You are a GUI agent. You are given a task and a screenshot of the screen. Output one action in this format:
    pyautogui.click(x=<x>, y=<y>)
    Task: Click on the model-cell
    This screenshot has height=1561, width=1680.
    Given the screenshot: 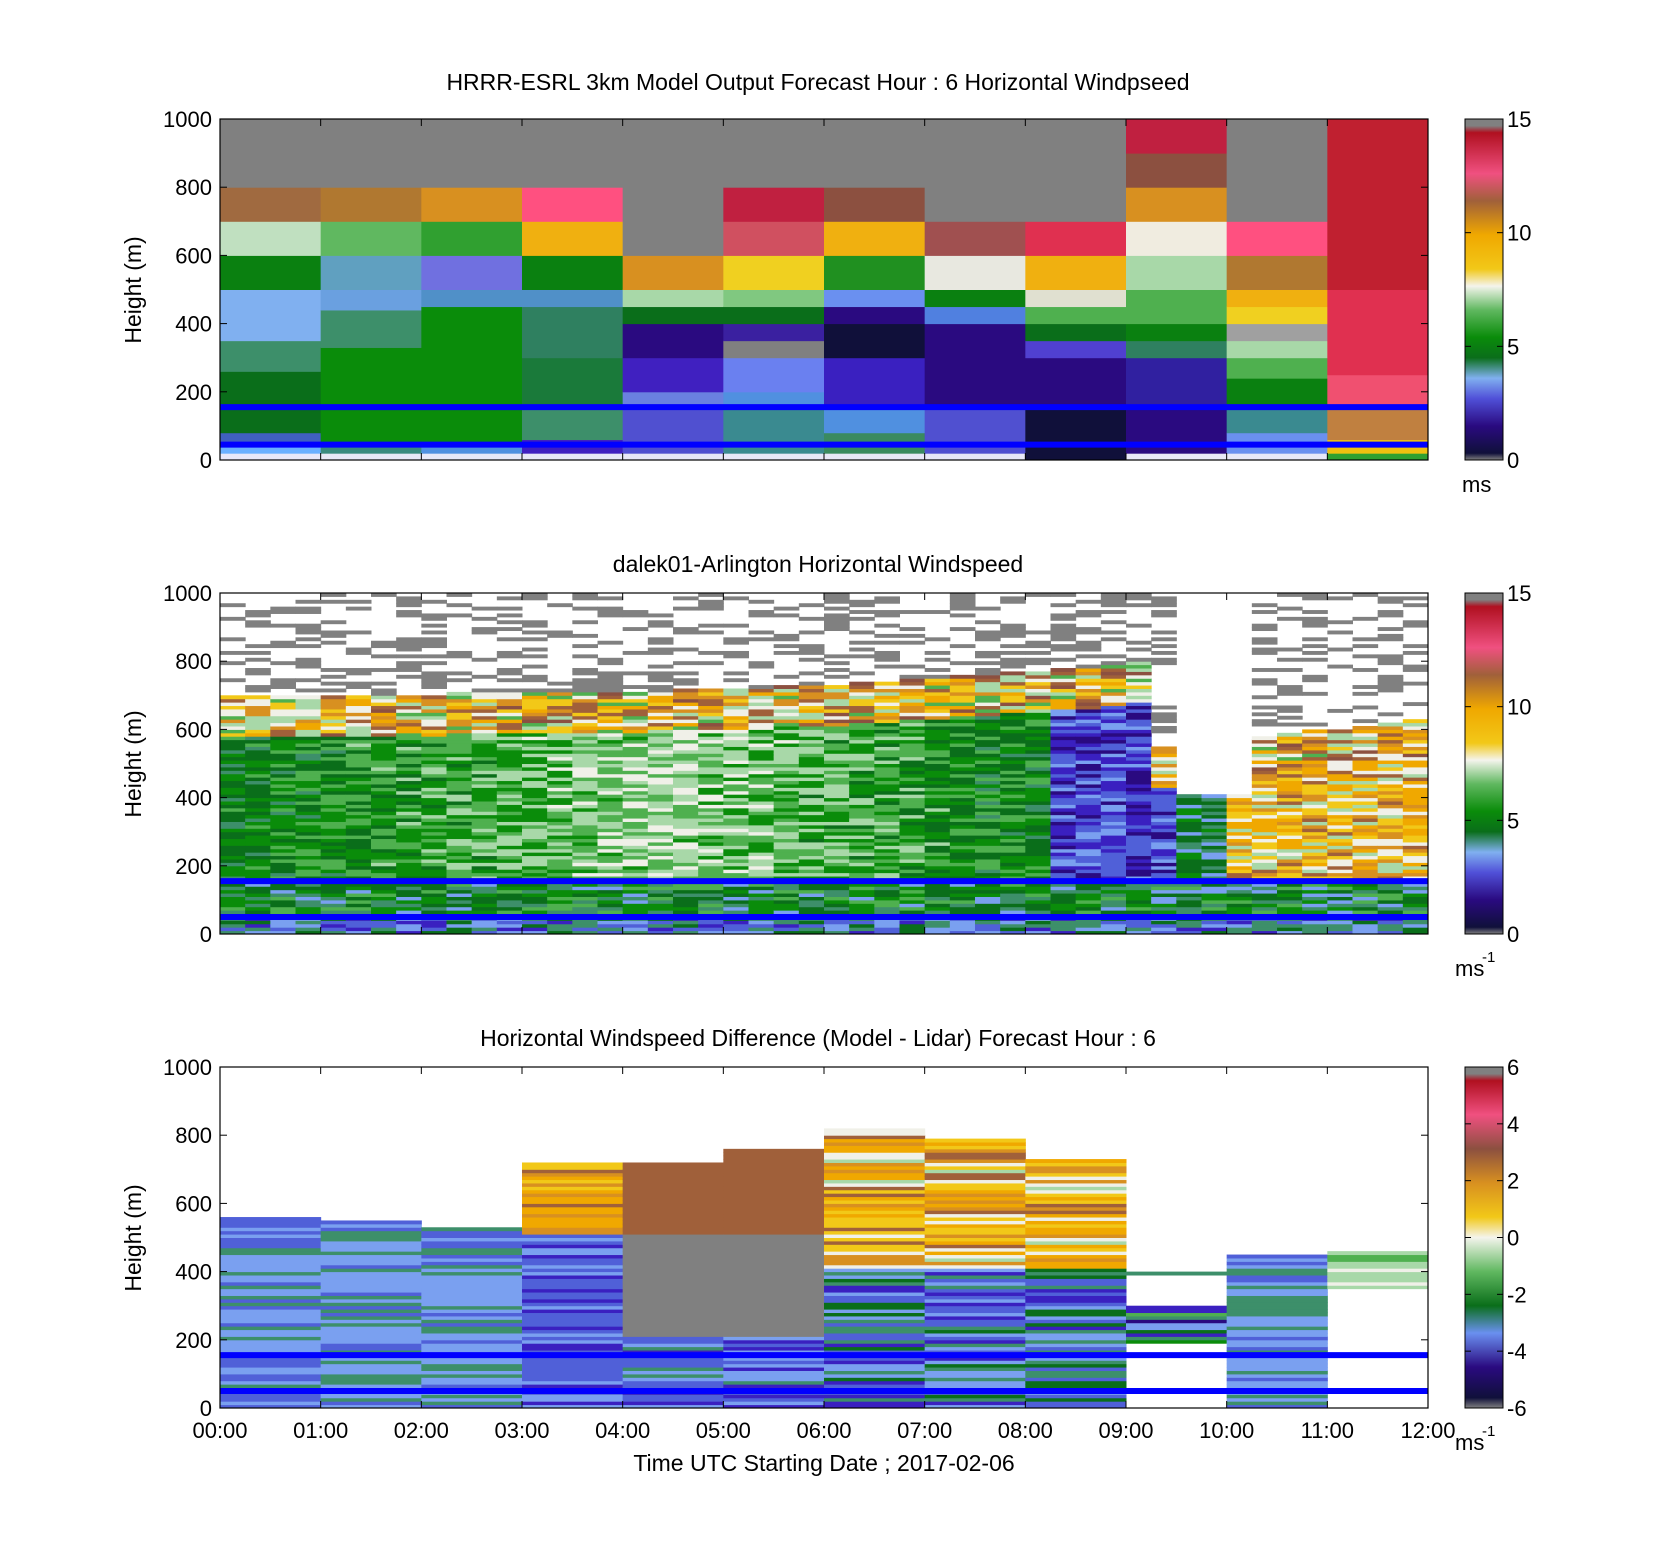 What is the action you would take?
    pyautogui.click(x=271, y=238)
    